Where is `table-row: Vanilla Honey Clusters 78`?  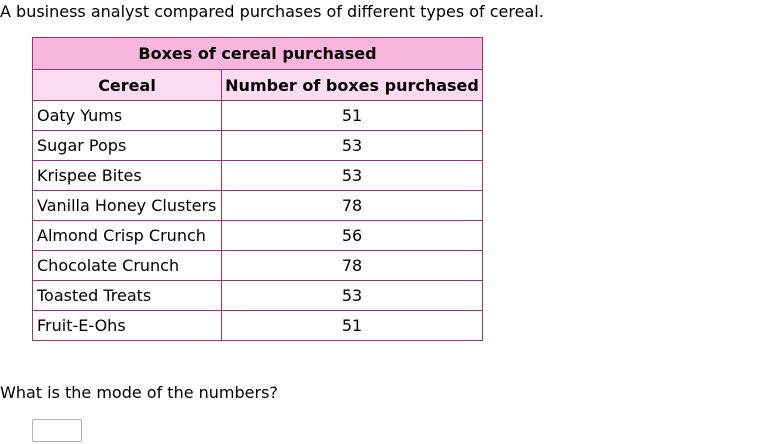
table-row: Vanilla Honey Clusters 78 is located at coordinates (257, 205).